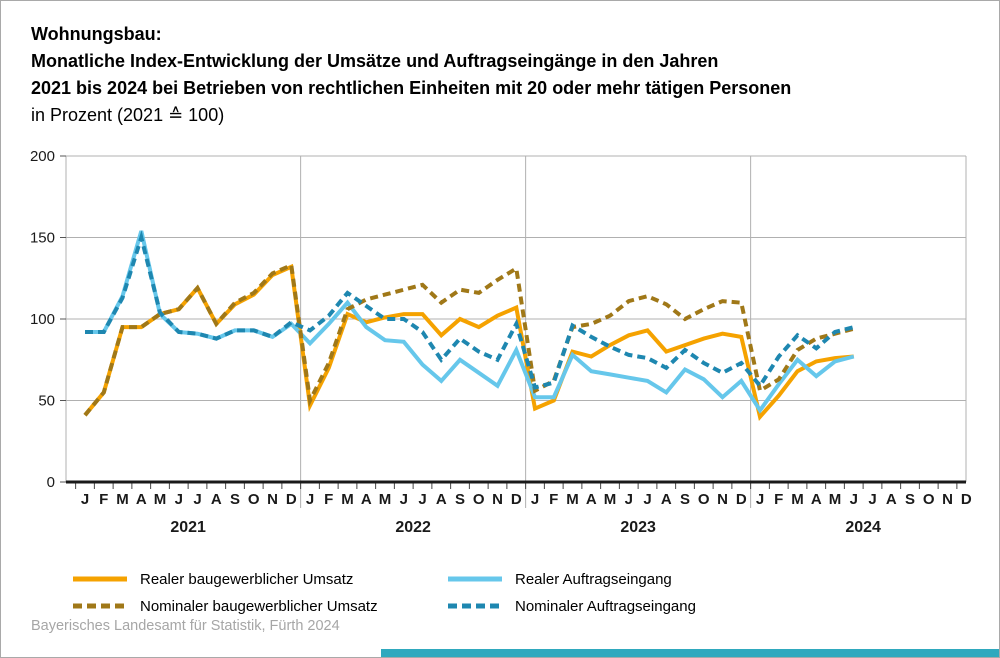  What do you see at coordinates (96, 34) in the screenshot?
I see `title-line-1: Wohnungsbau:` at bounding box center [96, 34].